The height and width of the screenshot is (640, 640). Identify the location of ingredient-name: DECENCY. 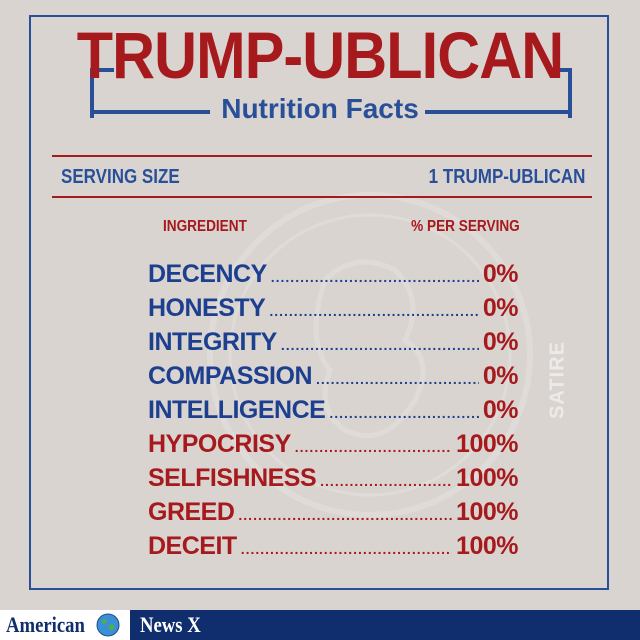
(207, 274).